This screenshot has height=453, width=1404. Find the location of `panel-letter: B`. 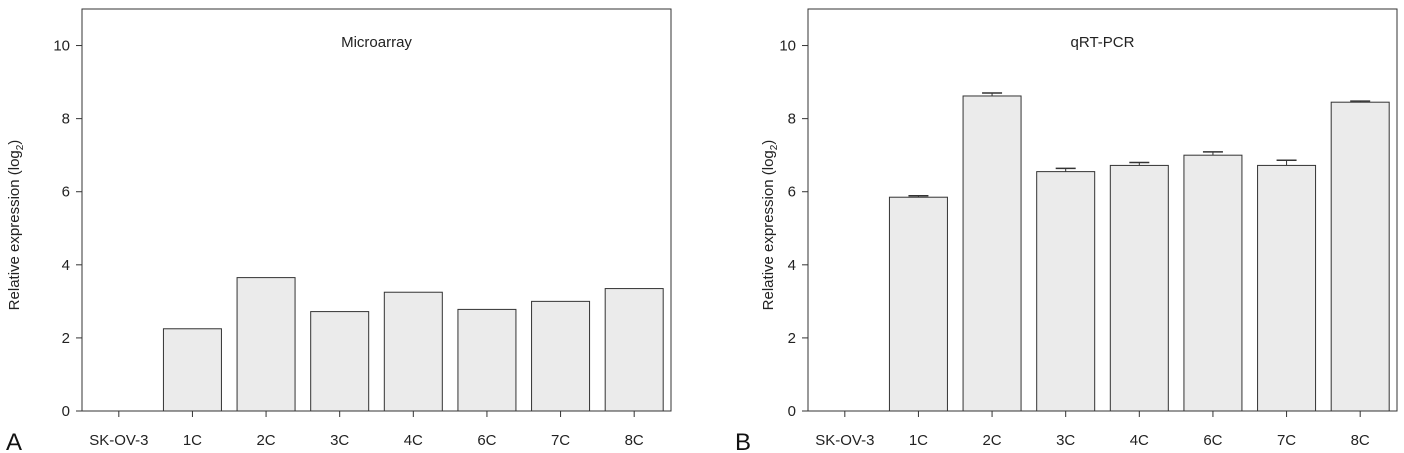

panel-letter: B is located at coordinates (743, 441).